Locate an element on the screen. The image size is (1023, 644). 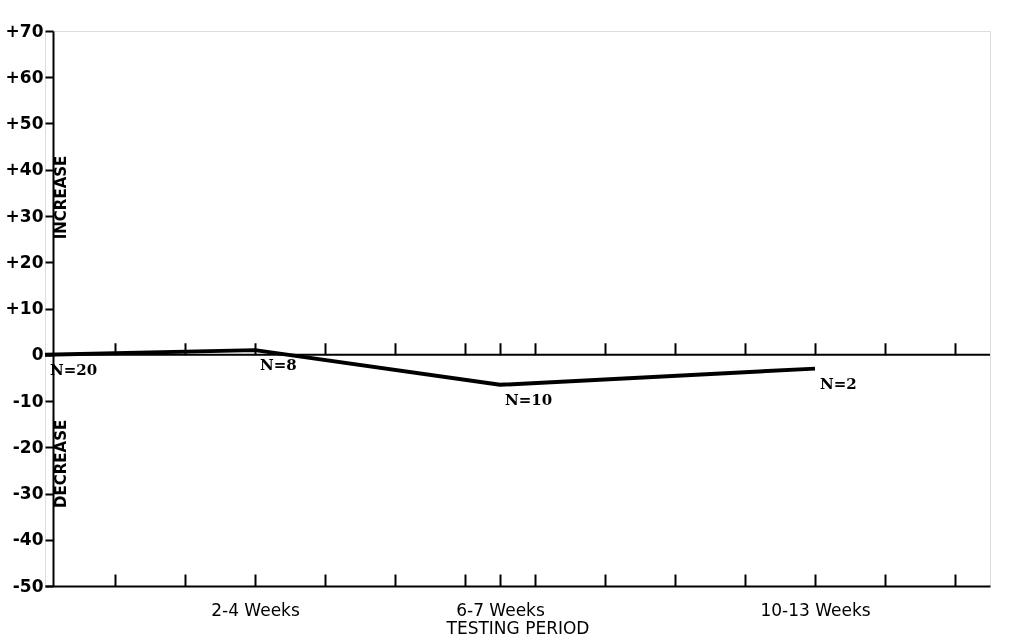
y-tick-label: +40 is located at coordinates (24, 169).